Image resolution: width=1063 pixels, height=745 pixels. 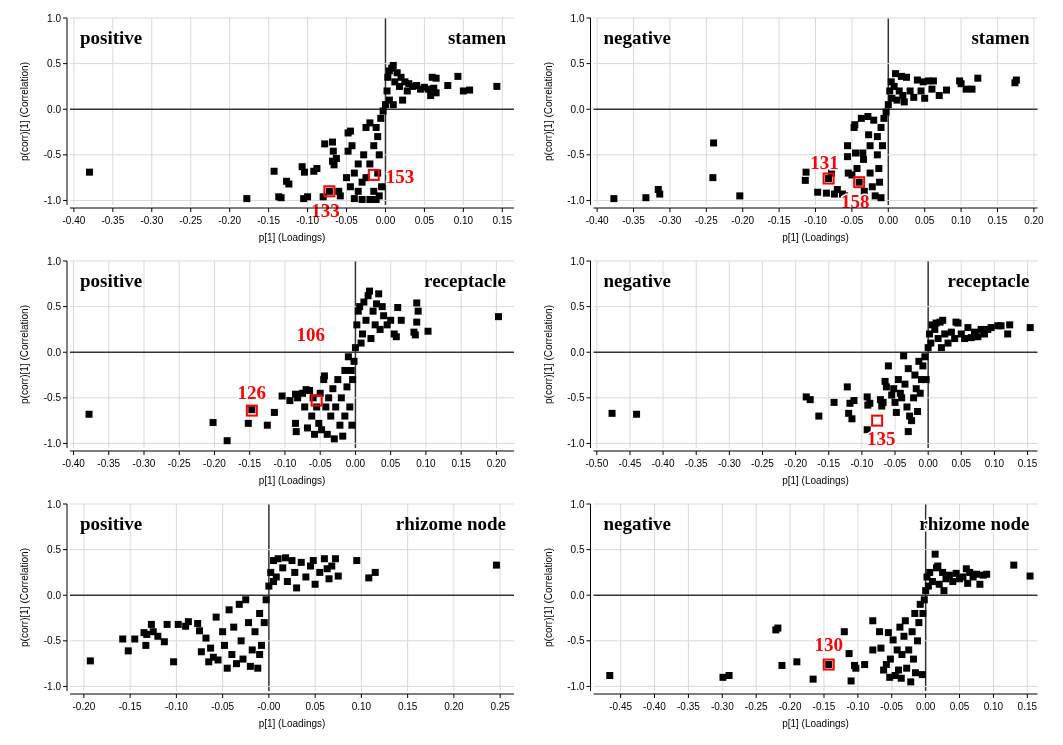 I want to click on x-tick-label: -0.45, so click(x=621, y=706).